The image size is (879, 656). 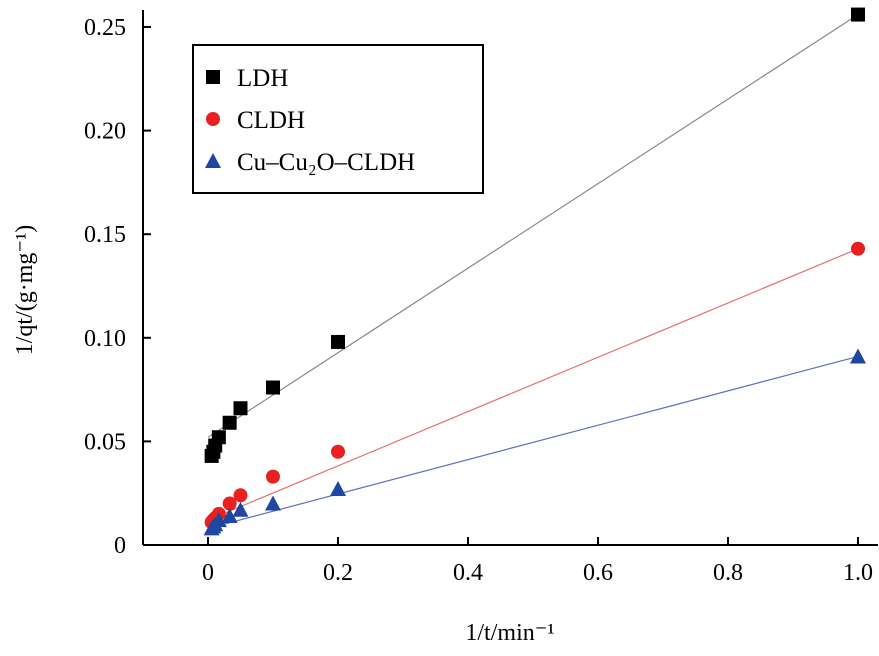 What do you see at coordinates (728, 573) in the screenshot?
I see `x-tick-label: 0.8` at bounding box center [728, 573].